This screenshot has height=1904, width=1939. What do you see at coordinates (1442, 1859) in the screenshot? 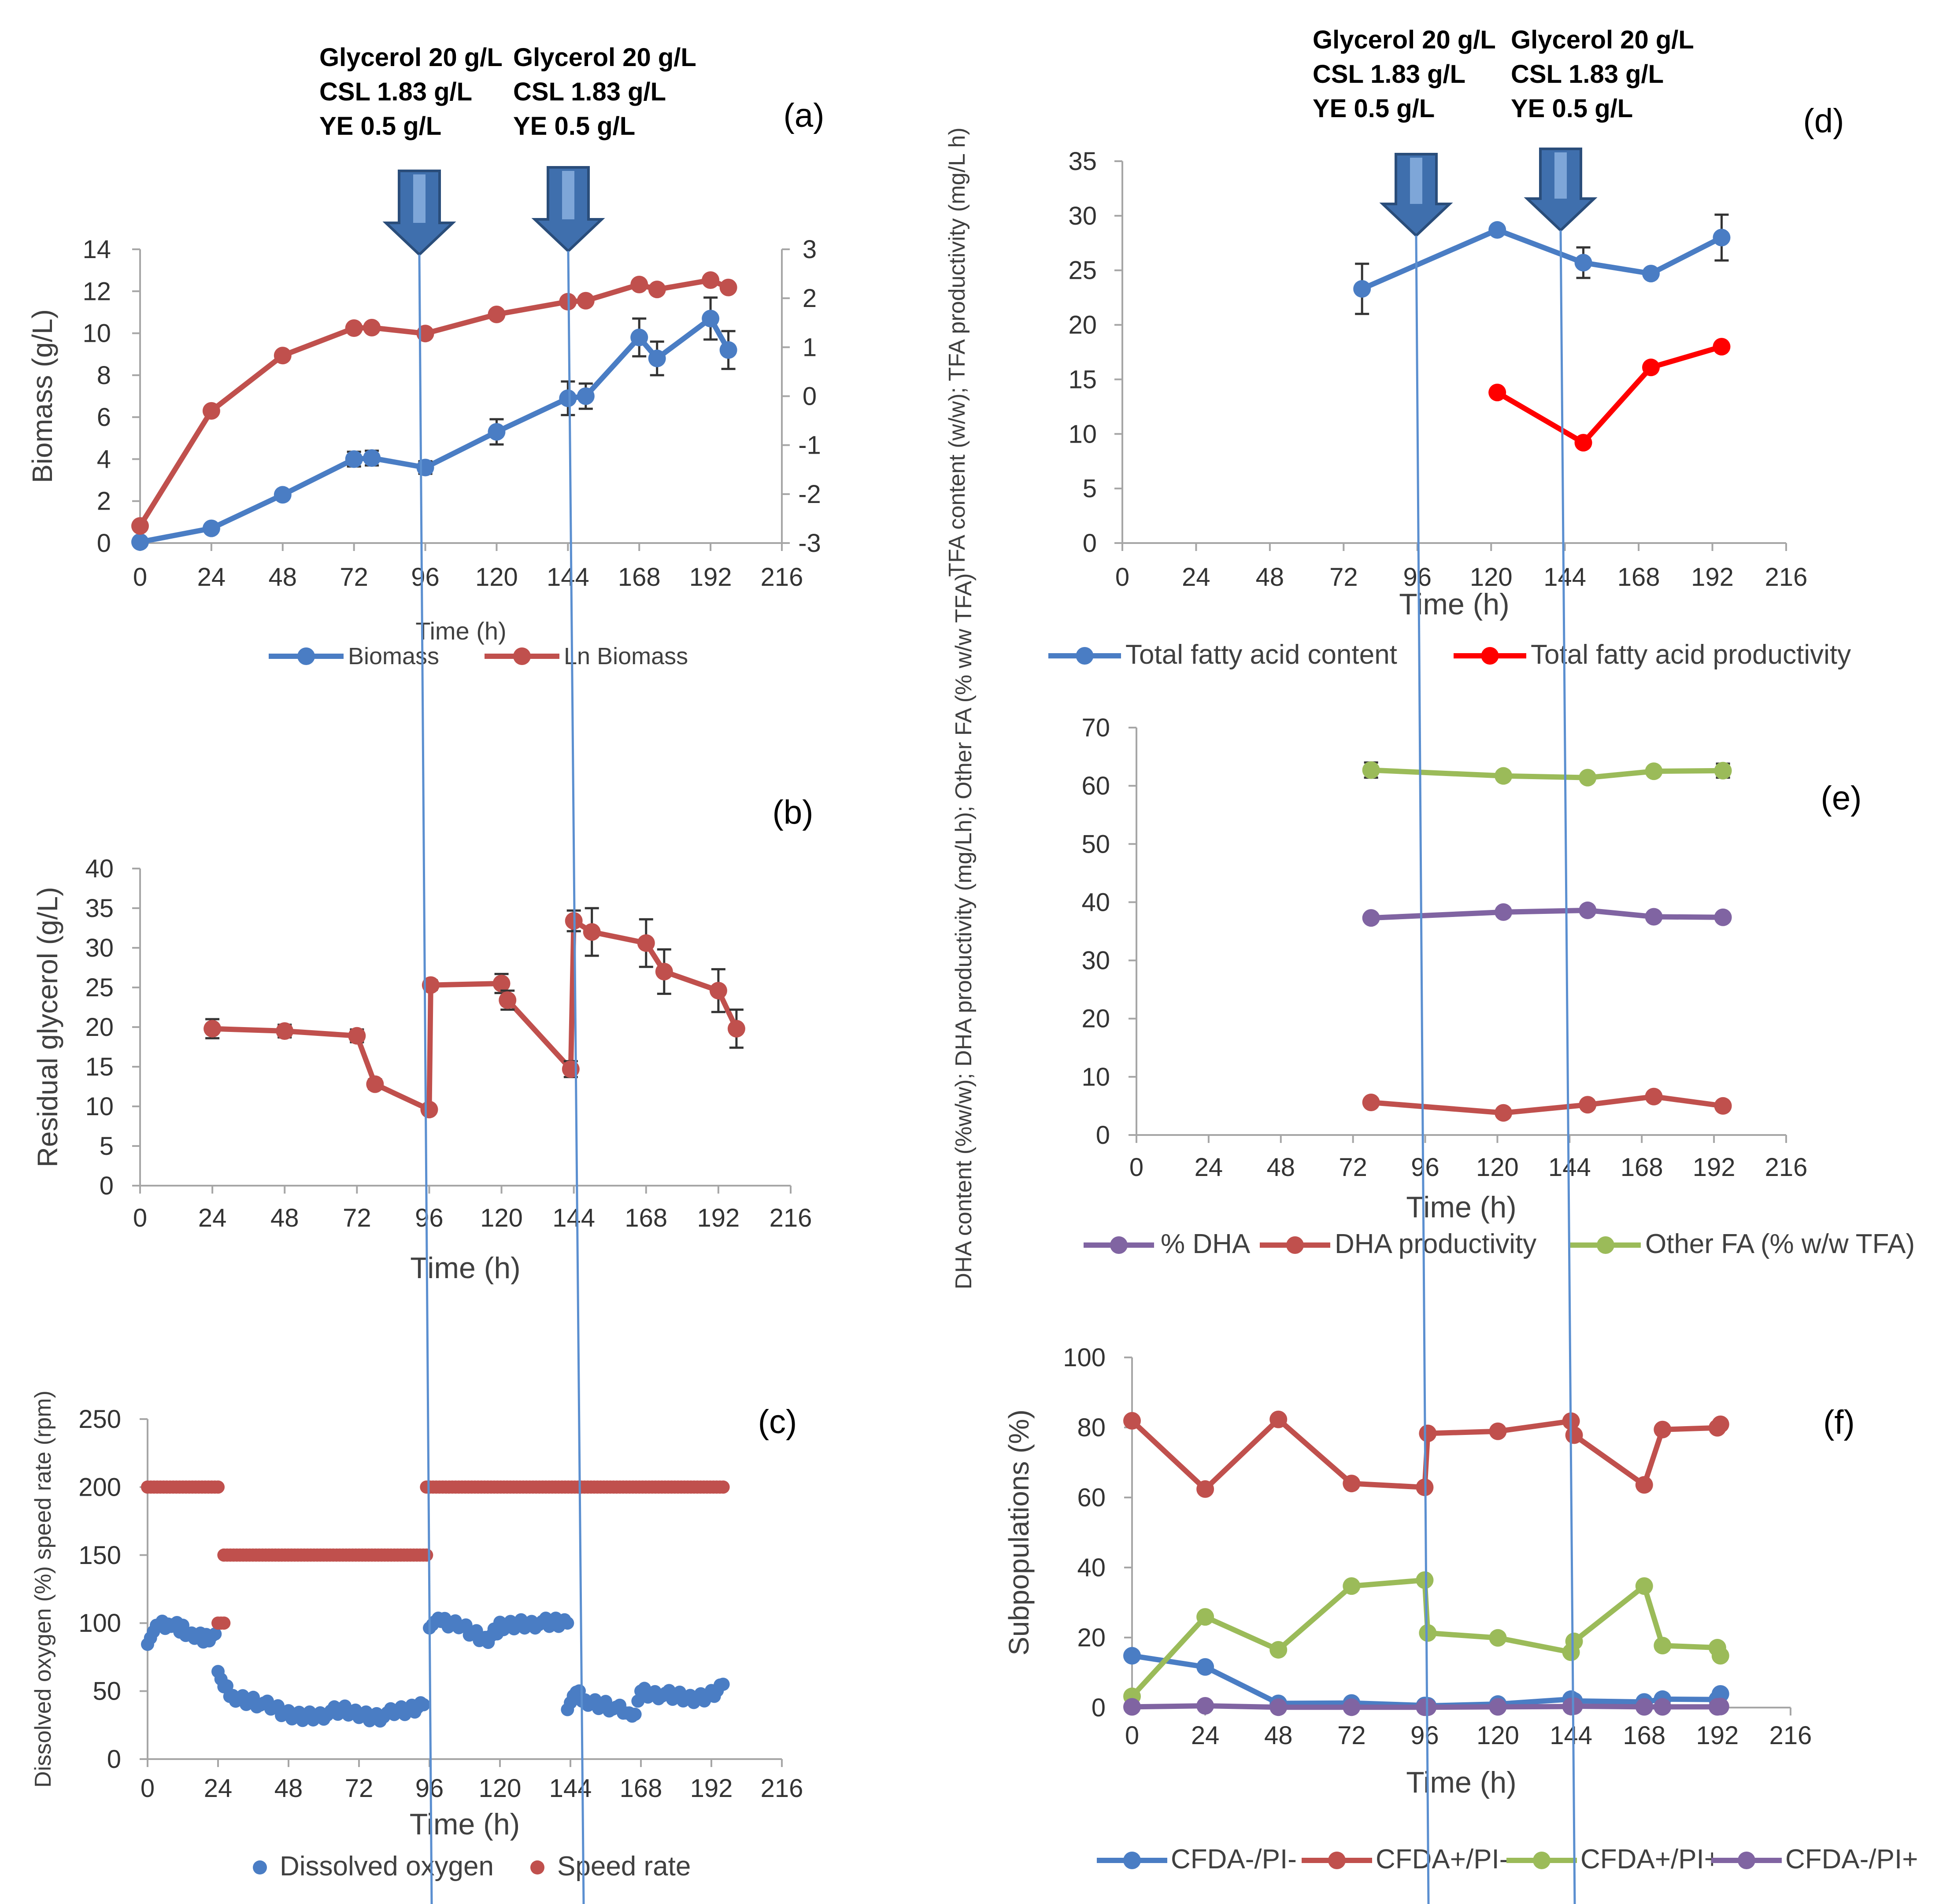
I see `legend-label: CFDA+/PI-` at bounding box center [1442, 1859].